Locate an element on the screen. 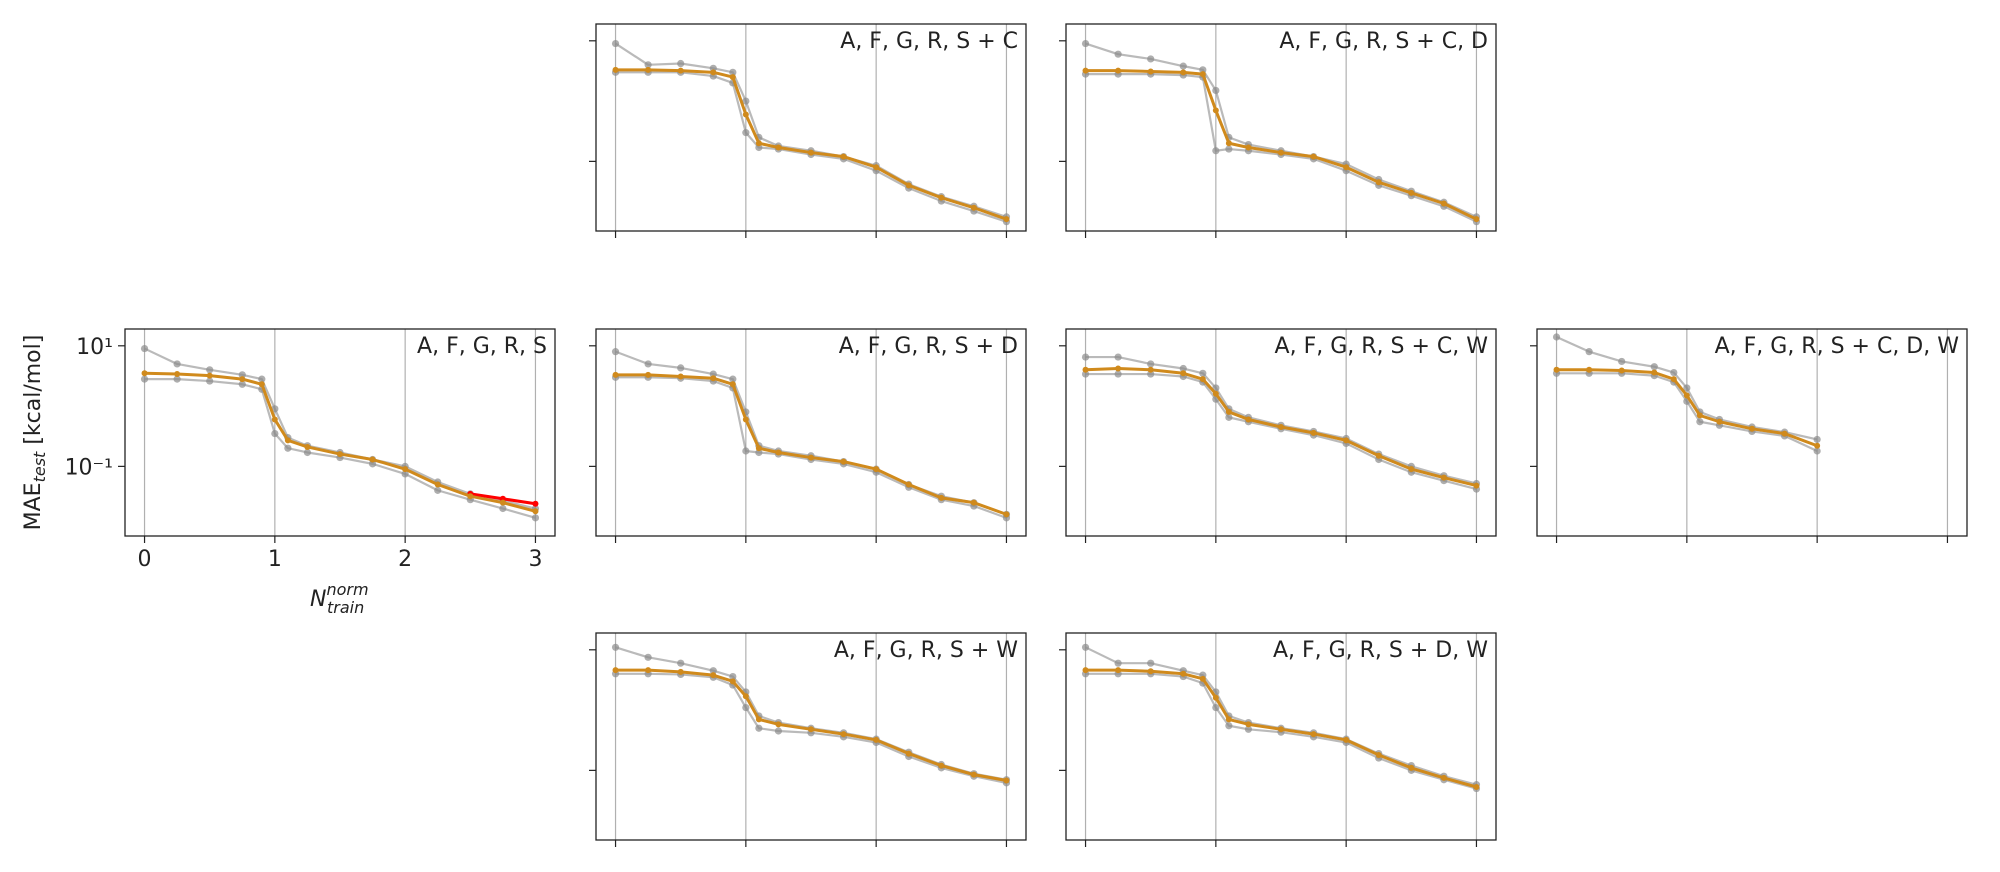 The image size is (2000, 872). x-tick-label: 2 is located at coordinates (405, 559).